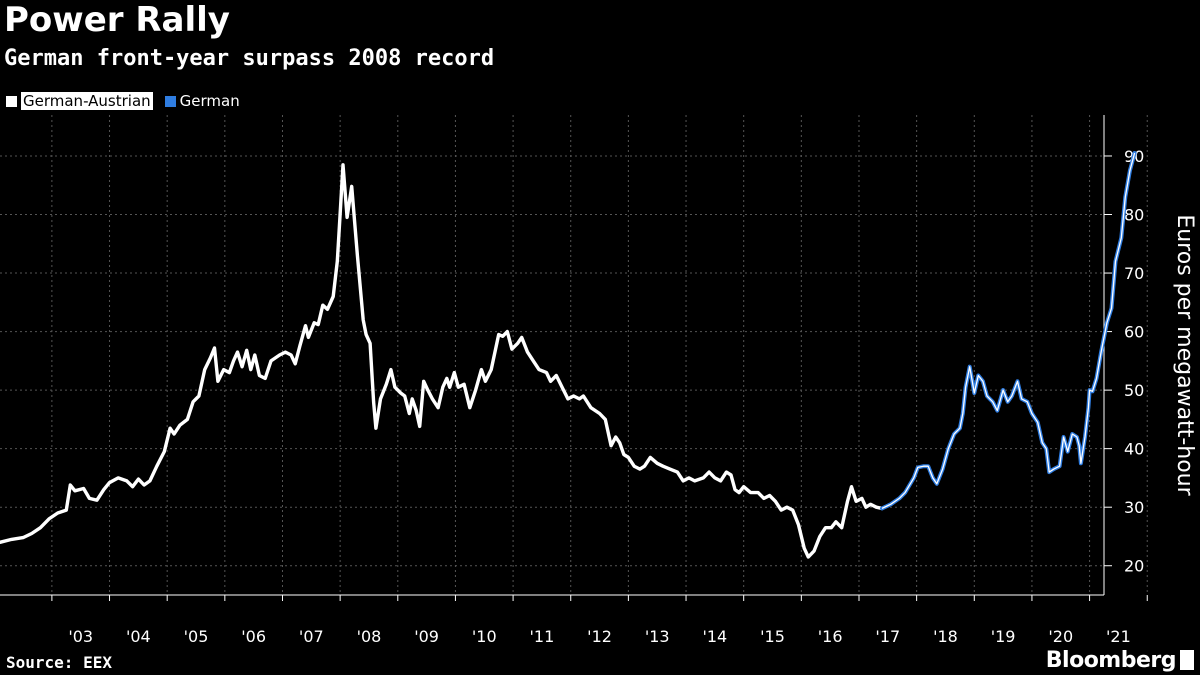 This screenshot has height=675, width=1200. I want to click on y-tick-label: 50, so click(1134, 390).